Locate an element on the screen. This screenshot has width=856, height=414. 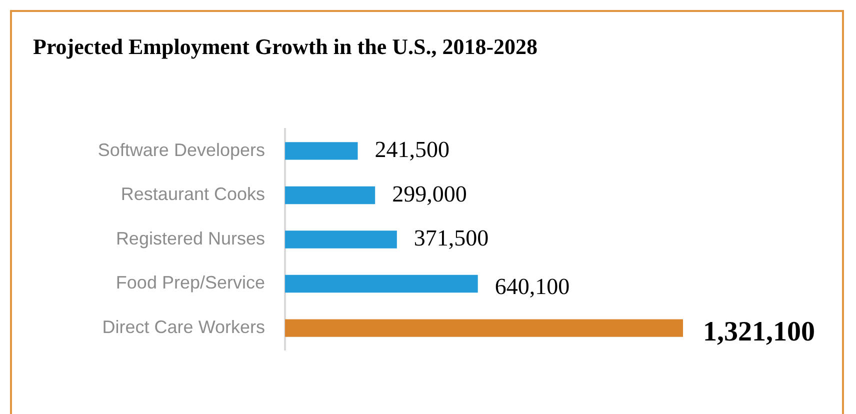
data-label: 640,100 is located at coordinates (532, 286).